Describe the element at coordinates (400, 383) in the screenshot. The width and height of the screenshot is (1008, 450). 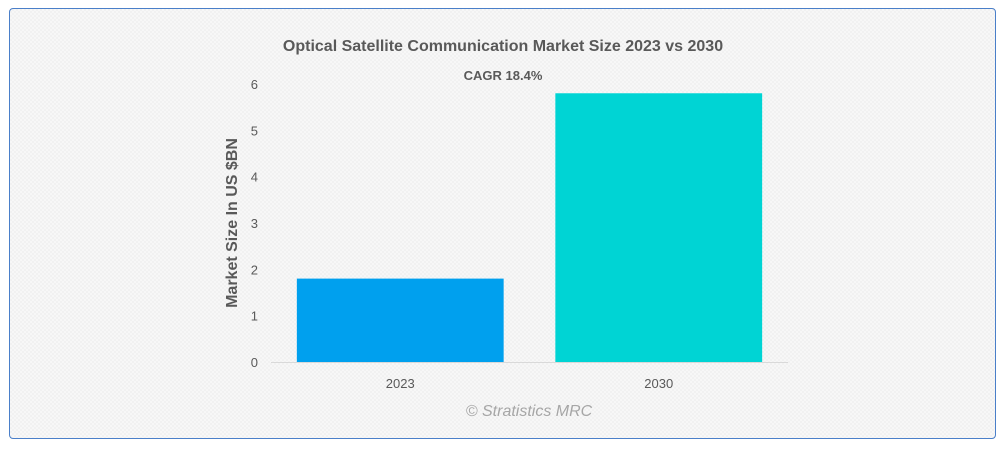
I see `x-tick-label-2023: 2023` at that location.